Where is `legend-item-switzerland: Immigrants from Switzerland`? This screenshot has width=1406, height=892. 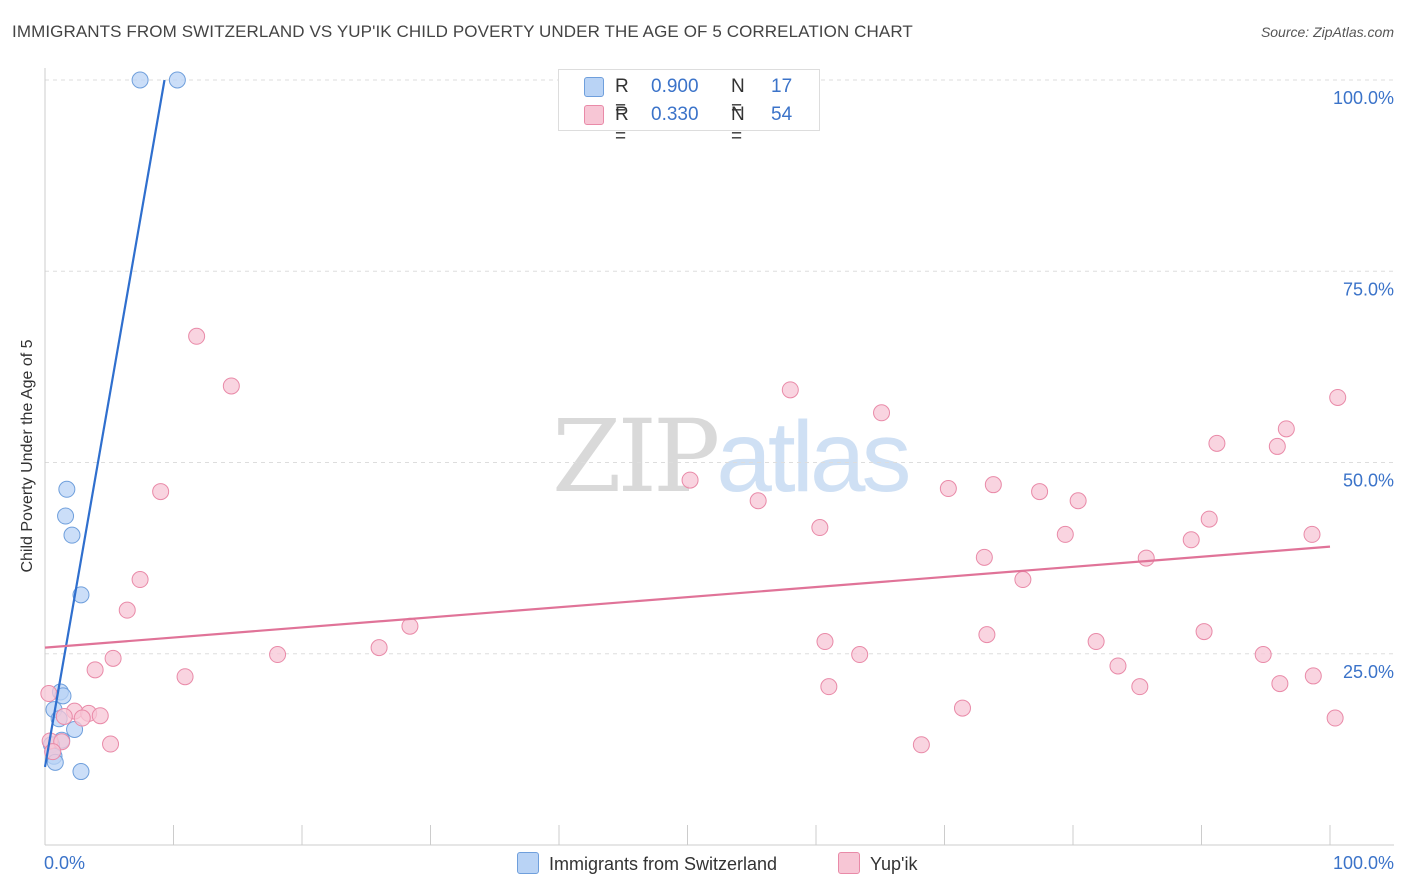 legend-item-switzerland: Immigrants from Switzerland is located at coordinates (647, 863).